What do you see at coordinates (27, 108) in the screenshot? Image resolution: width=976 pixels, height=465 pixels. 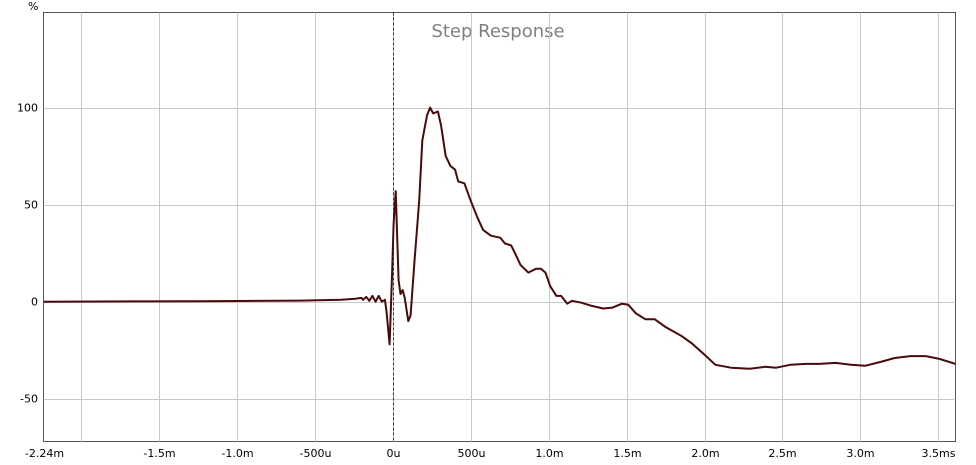 I see `y-tick-label: 100` at bounding box center [27, 108].